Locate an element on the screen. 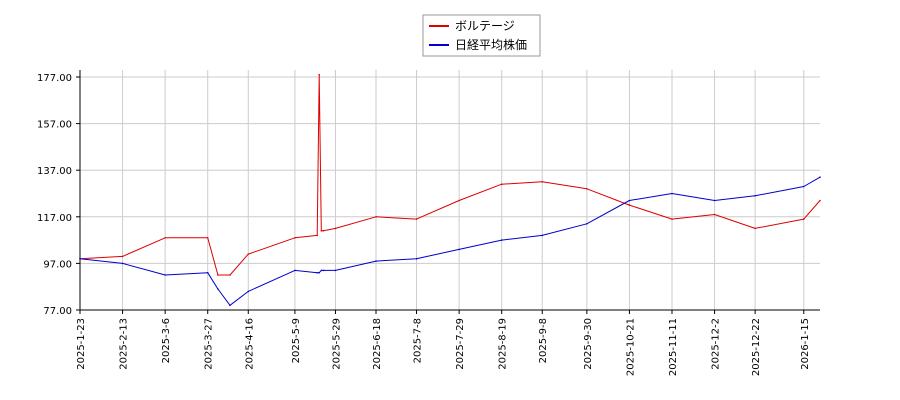 The height and width of the screenshot is (400, 900). y-tick-labels: 177.00 157.00 137.00 117.00 97.00 77.00 is located at coordinates (54, 195).